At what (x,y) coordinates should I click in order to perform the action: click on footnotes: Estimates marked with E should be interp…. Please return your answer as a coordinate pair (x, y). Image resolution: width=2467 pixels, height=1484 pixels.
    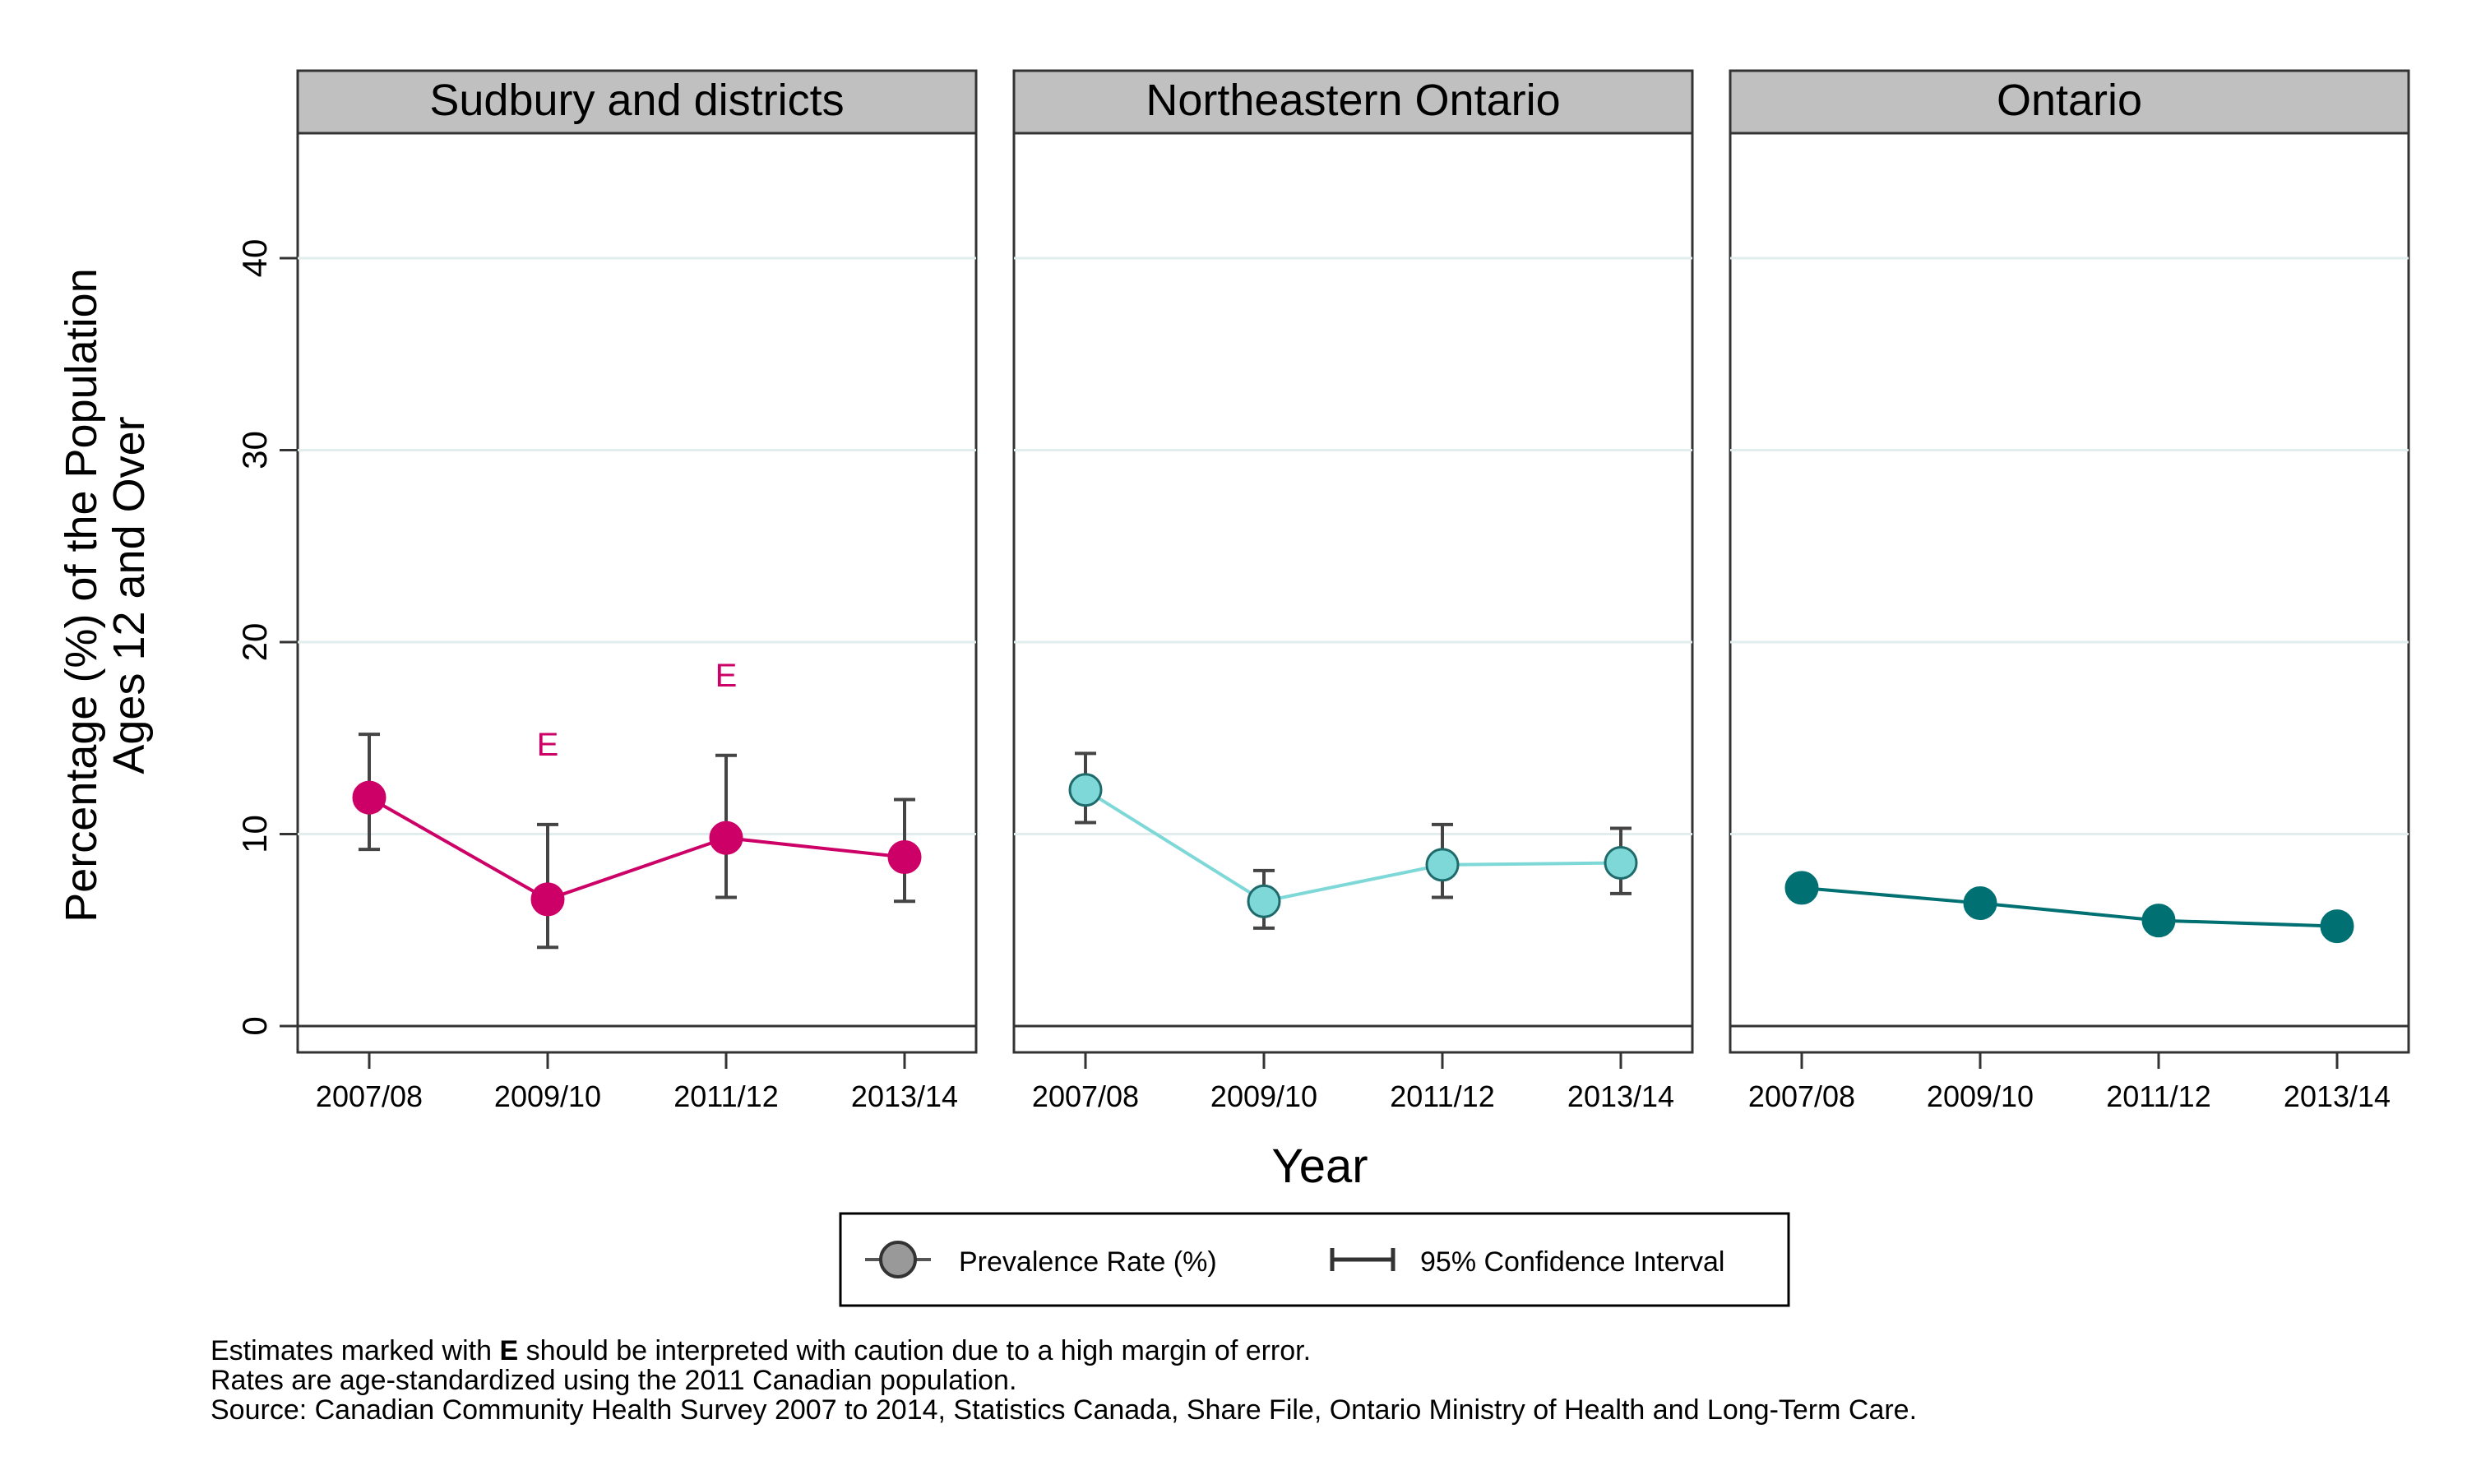
    Looking at the image, I should click on (1064, 1381).